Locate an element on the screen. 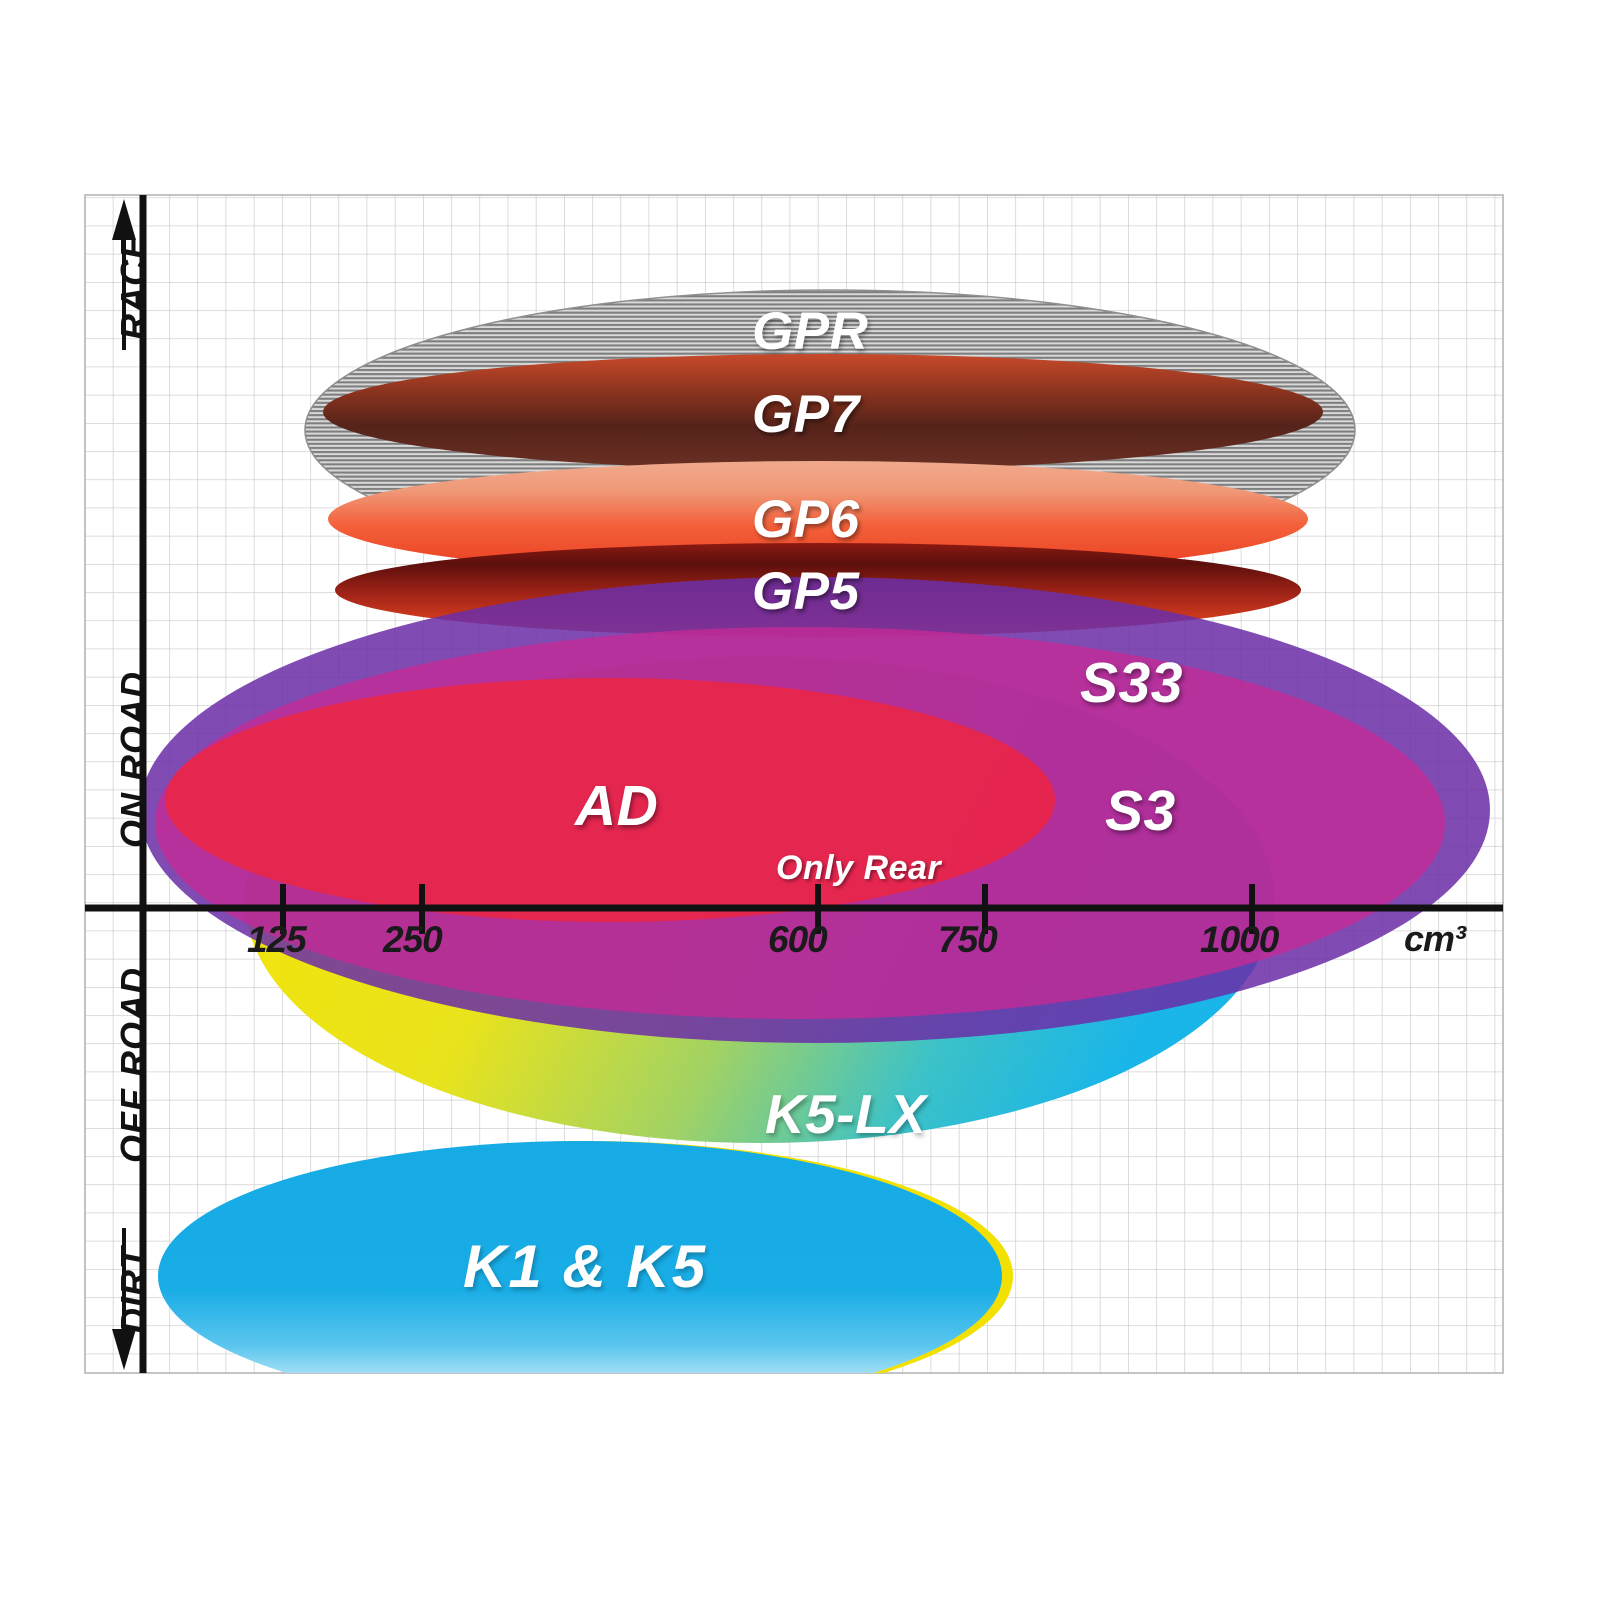 The height and width of the screenshot is (1600, 1600). region-label-gpr: GPR is located at coordinates (810, 331).